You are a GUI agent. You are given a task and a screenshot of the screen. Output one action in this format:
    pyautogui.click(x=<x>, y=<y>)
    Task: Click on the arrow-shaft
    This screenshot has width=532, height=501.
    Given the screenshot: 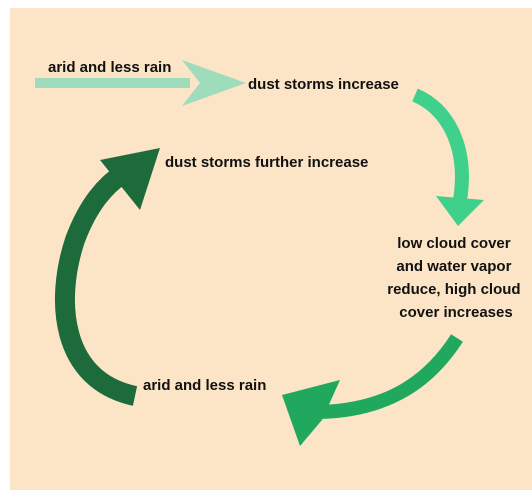 What is the action you would take?
    pyautogui.click(x=112, y=83)
    